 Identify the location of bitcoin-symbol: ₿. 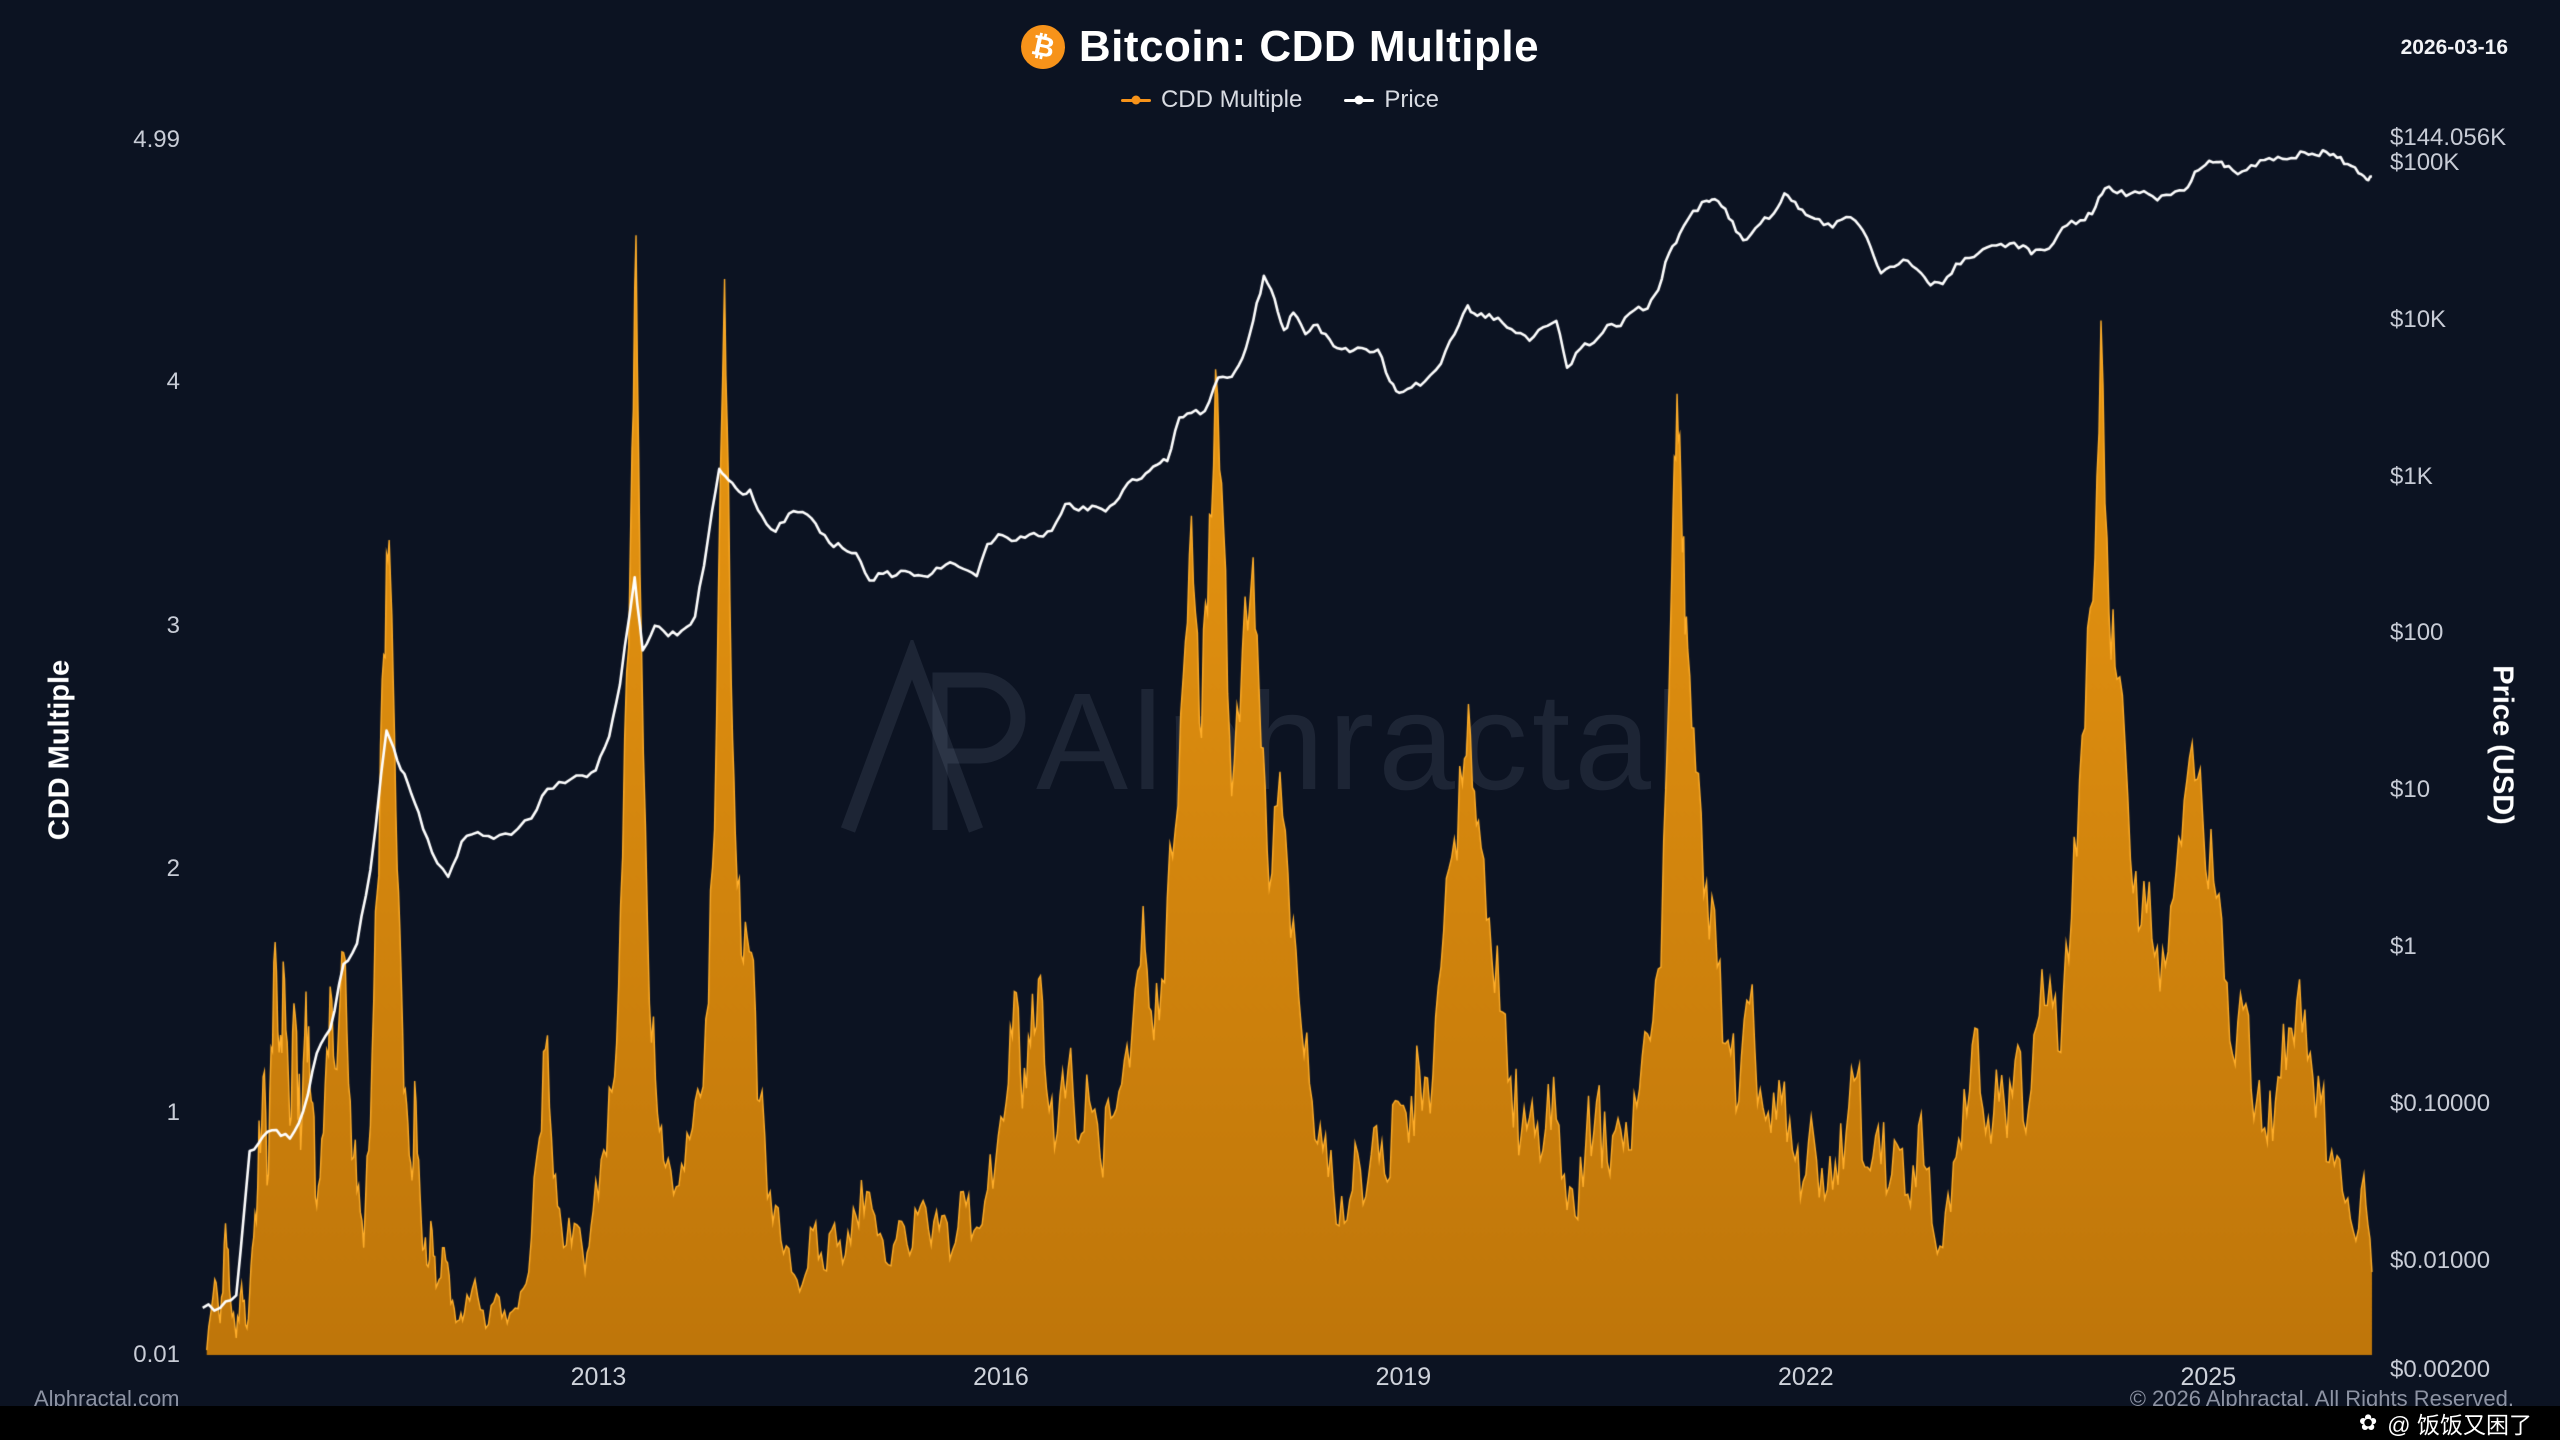
(1043, 46).